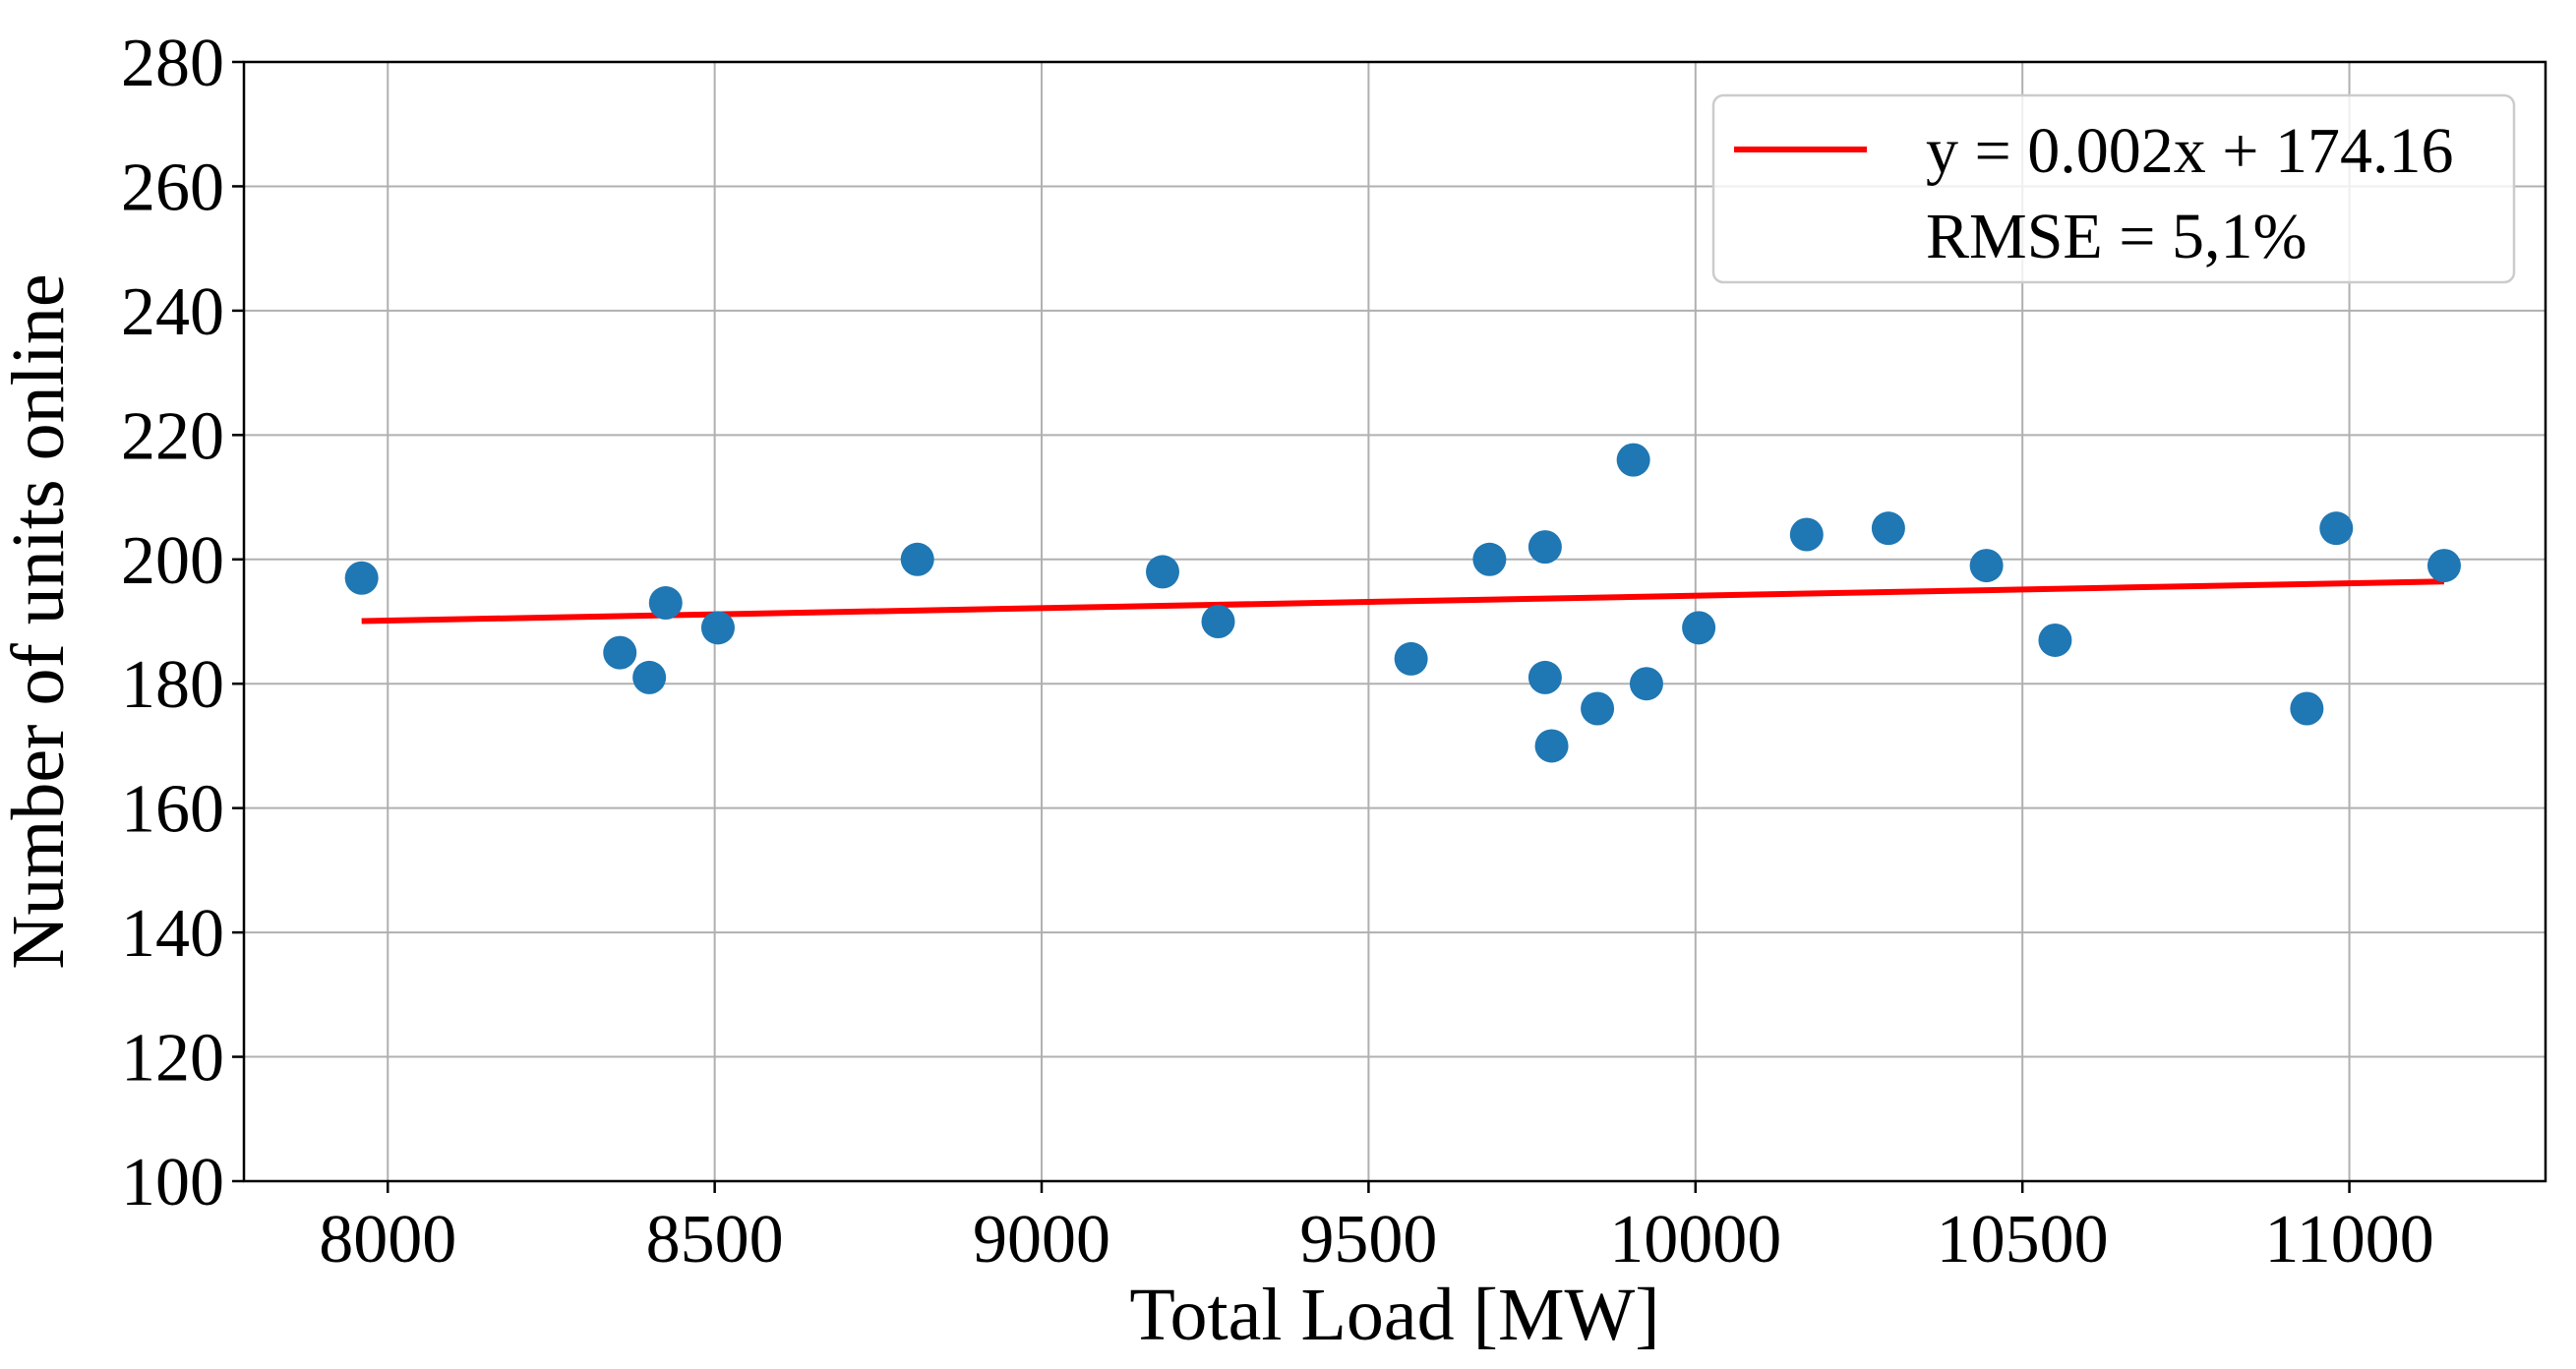  I want to click on x-tick-label: 10500, so click(2023, 1240).